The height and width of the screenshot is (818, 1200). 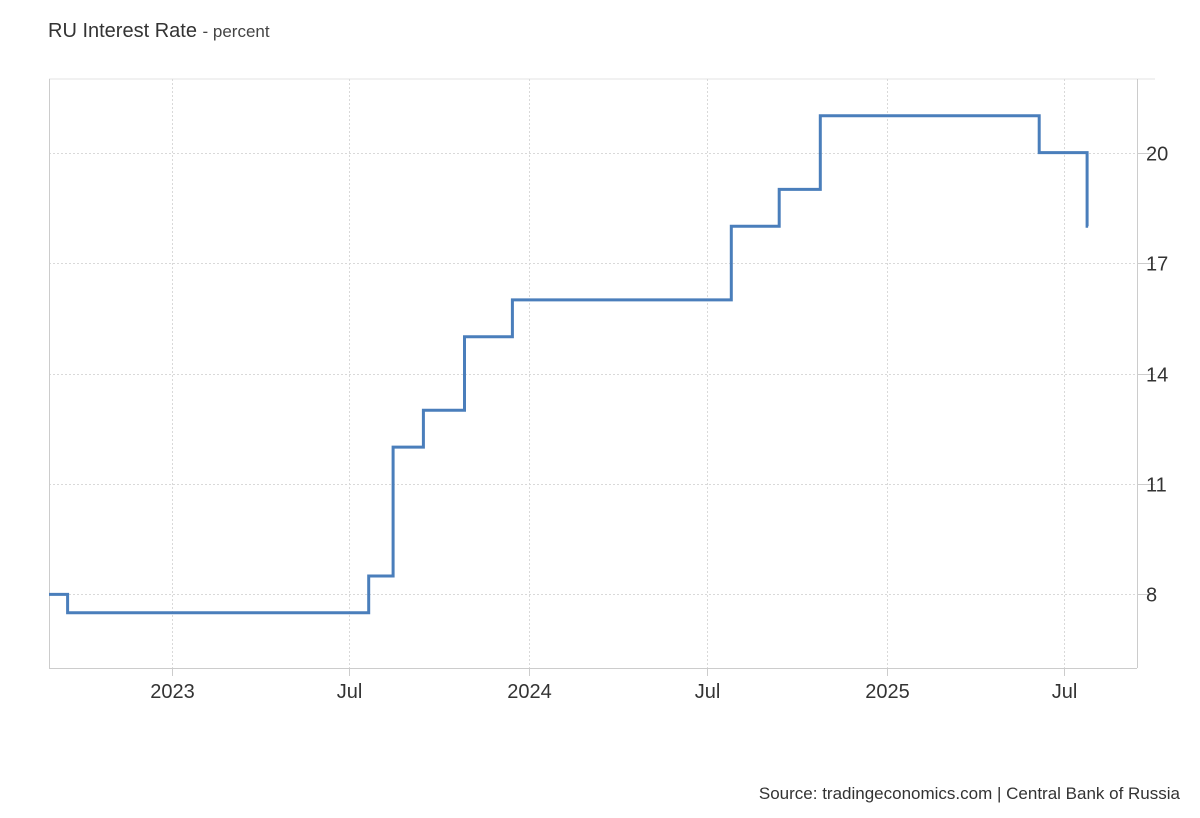 I want to click on y-axis-ticks: 8 11 14 17 20, so click(x=1157, y=375).